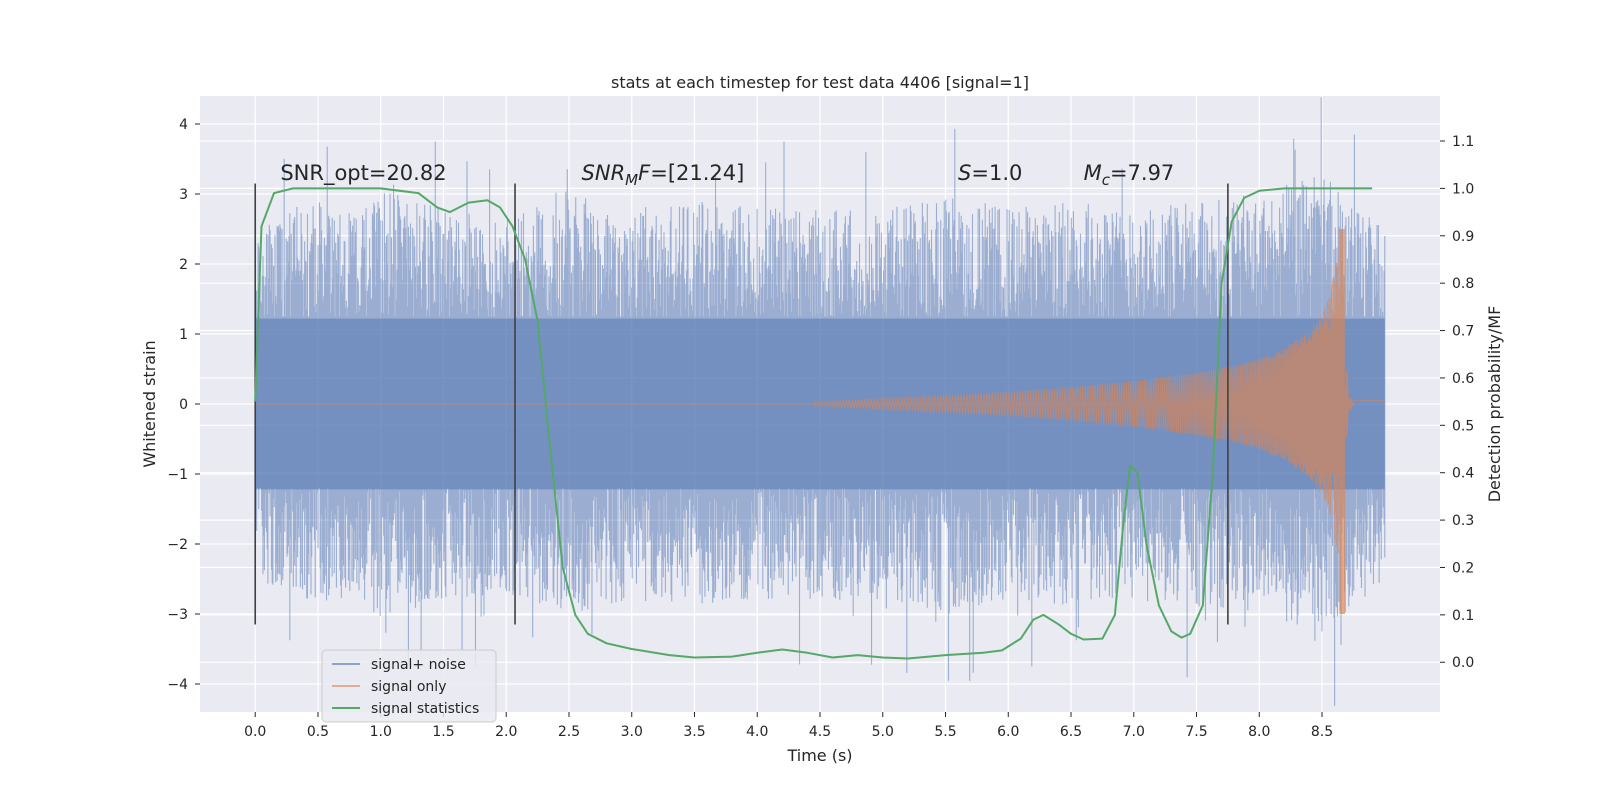 The image size is (1600, 800). I want to click on x-tick-label: 8.0, so click(1259, 732).